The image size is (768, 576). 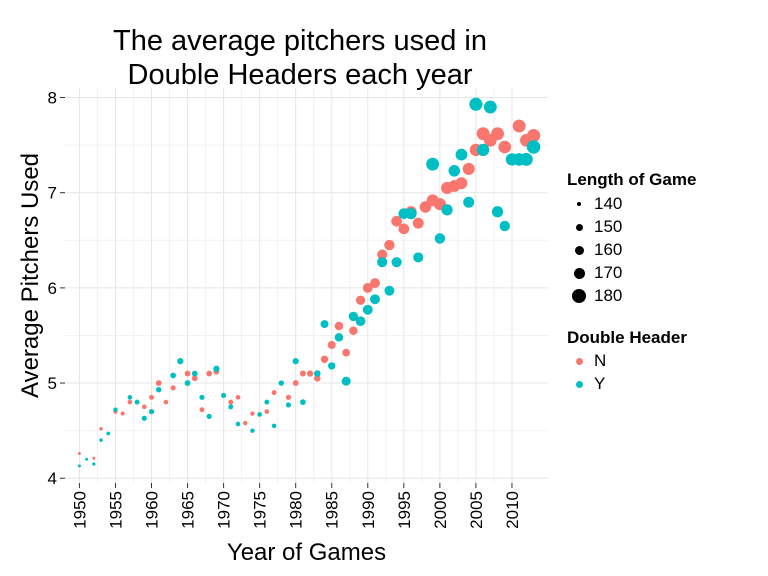 I want to click on chart-title-line-1: The average pitchers used in, so click(x=300, y=41).